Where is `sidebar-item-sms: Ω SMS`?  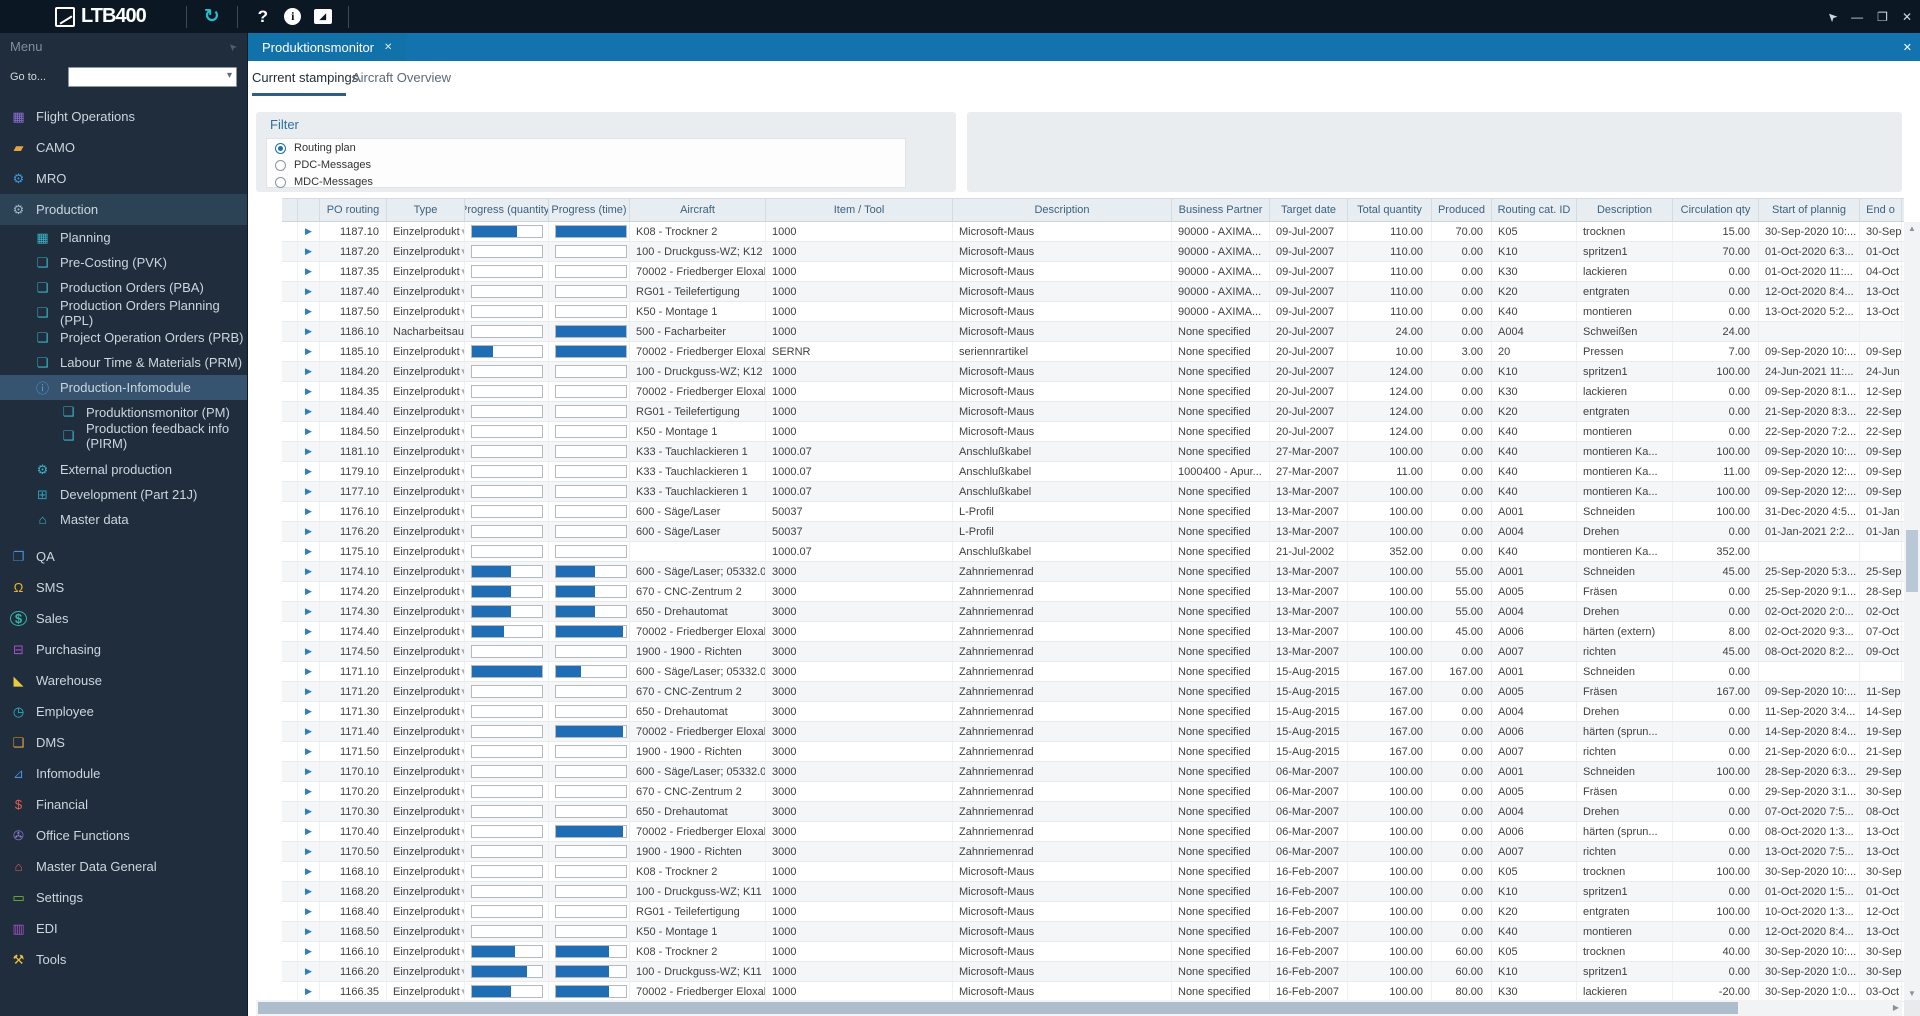 sidebar-item-sms: Ω SMS is located at coordinates (123, 587).